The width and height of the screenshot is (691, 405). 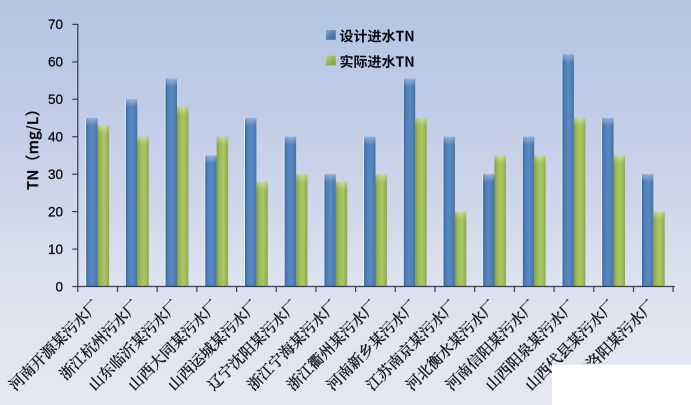 What do you see at coordinates (55, 62) in the screenshot?
I see `svg-text: 60` at bounding box center [55, 62].